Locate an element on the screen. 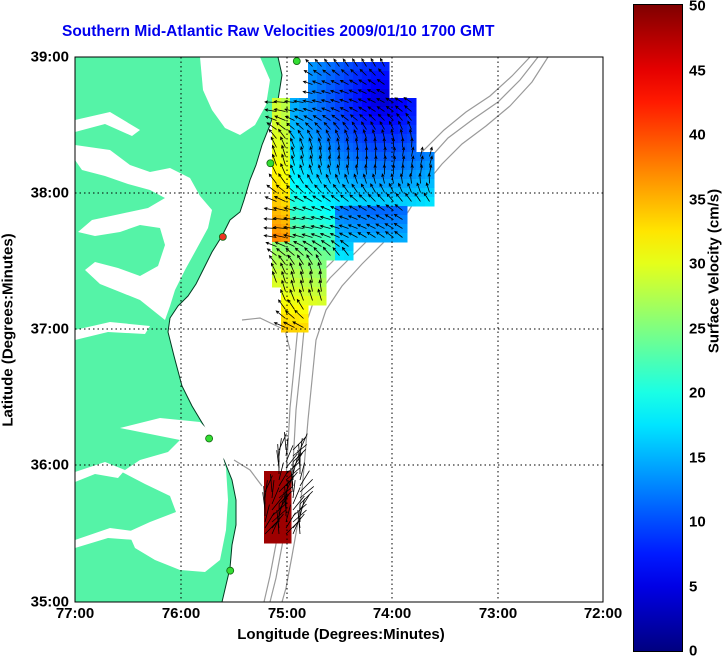 The width and height of the screenshot is (724, 660). y-tick-label: 39:00 is located at coordinates (50, 57).